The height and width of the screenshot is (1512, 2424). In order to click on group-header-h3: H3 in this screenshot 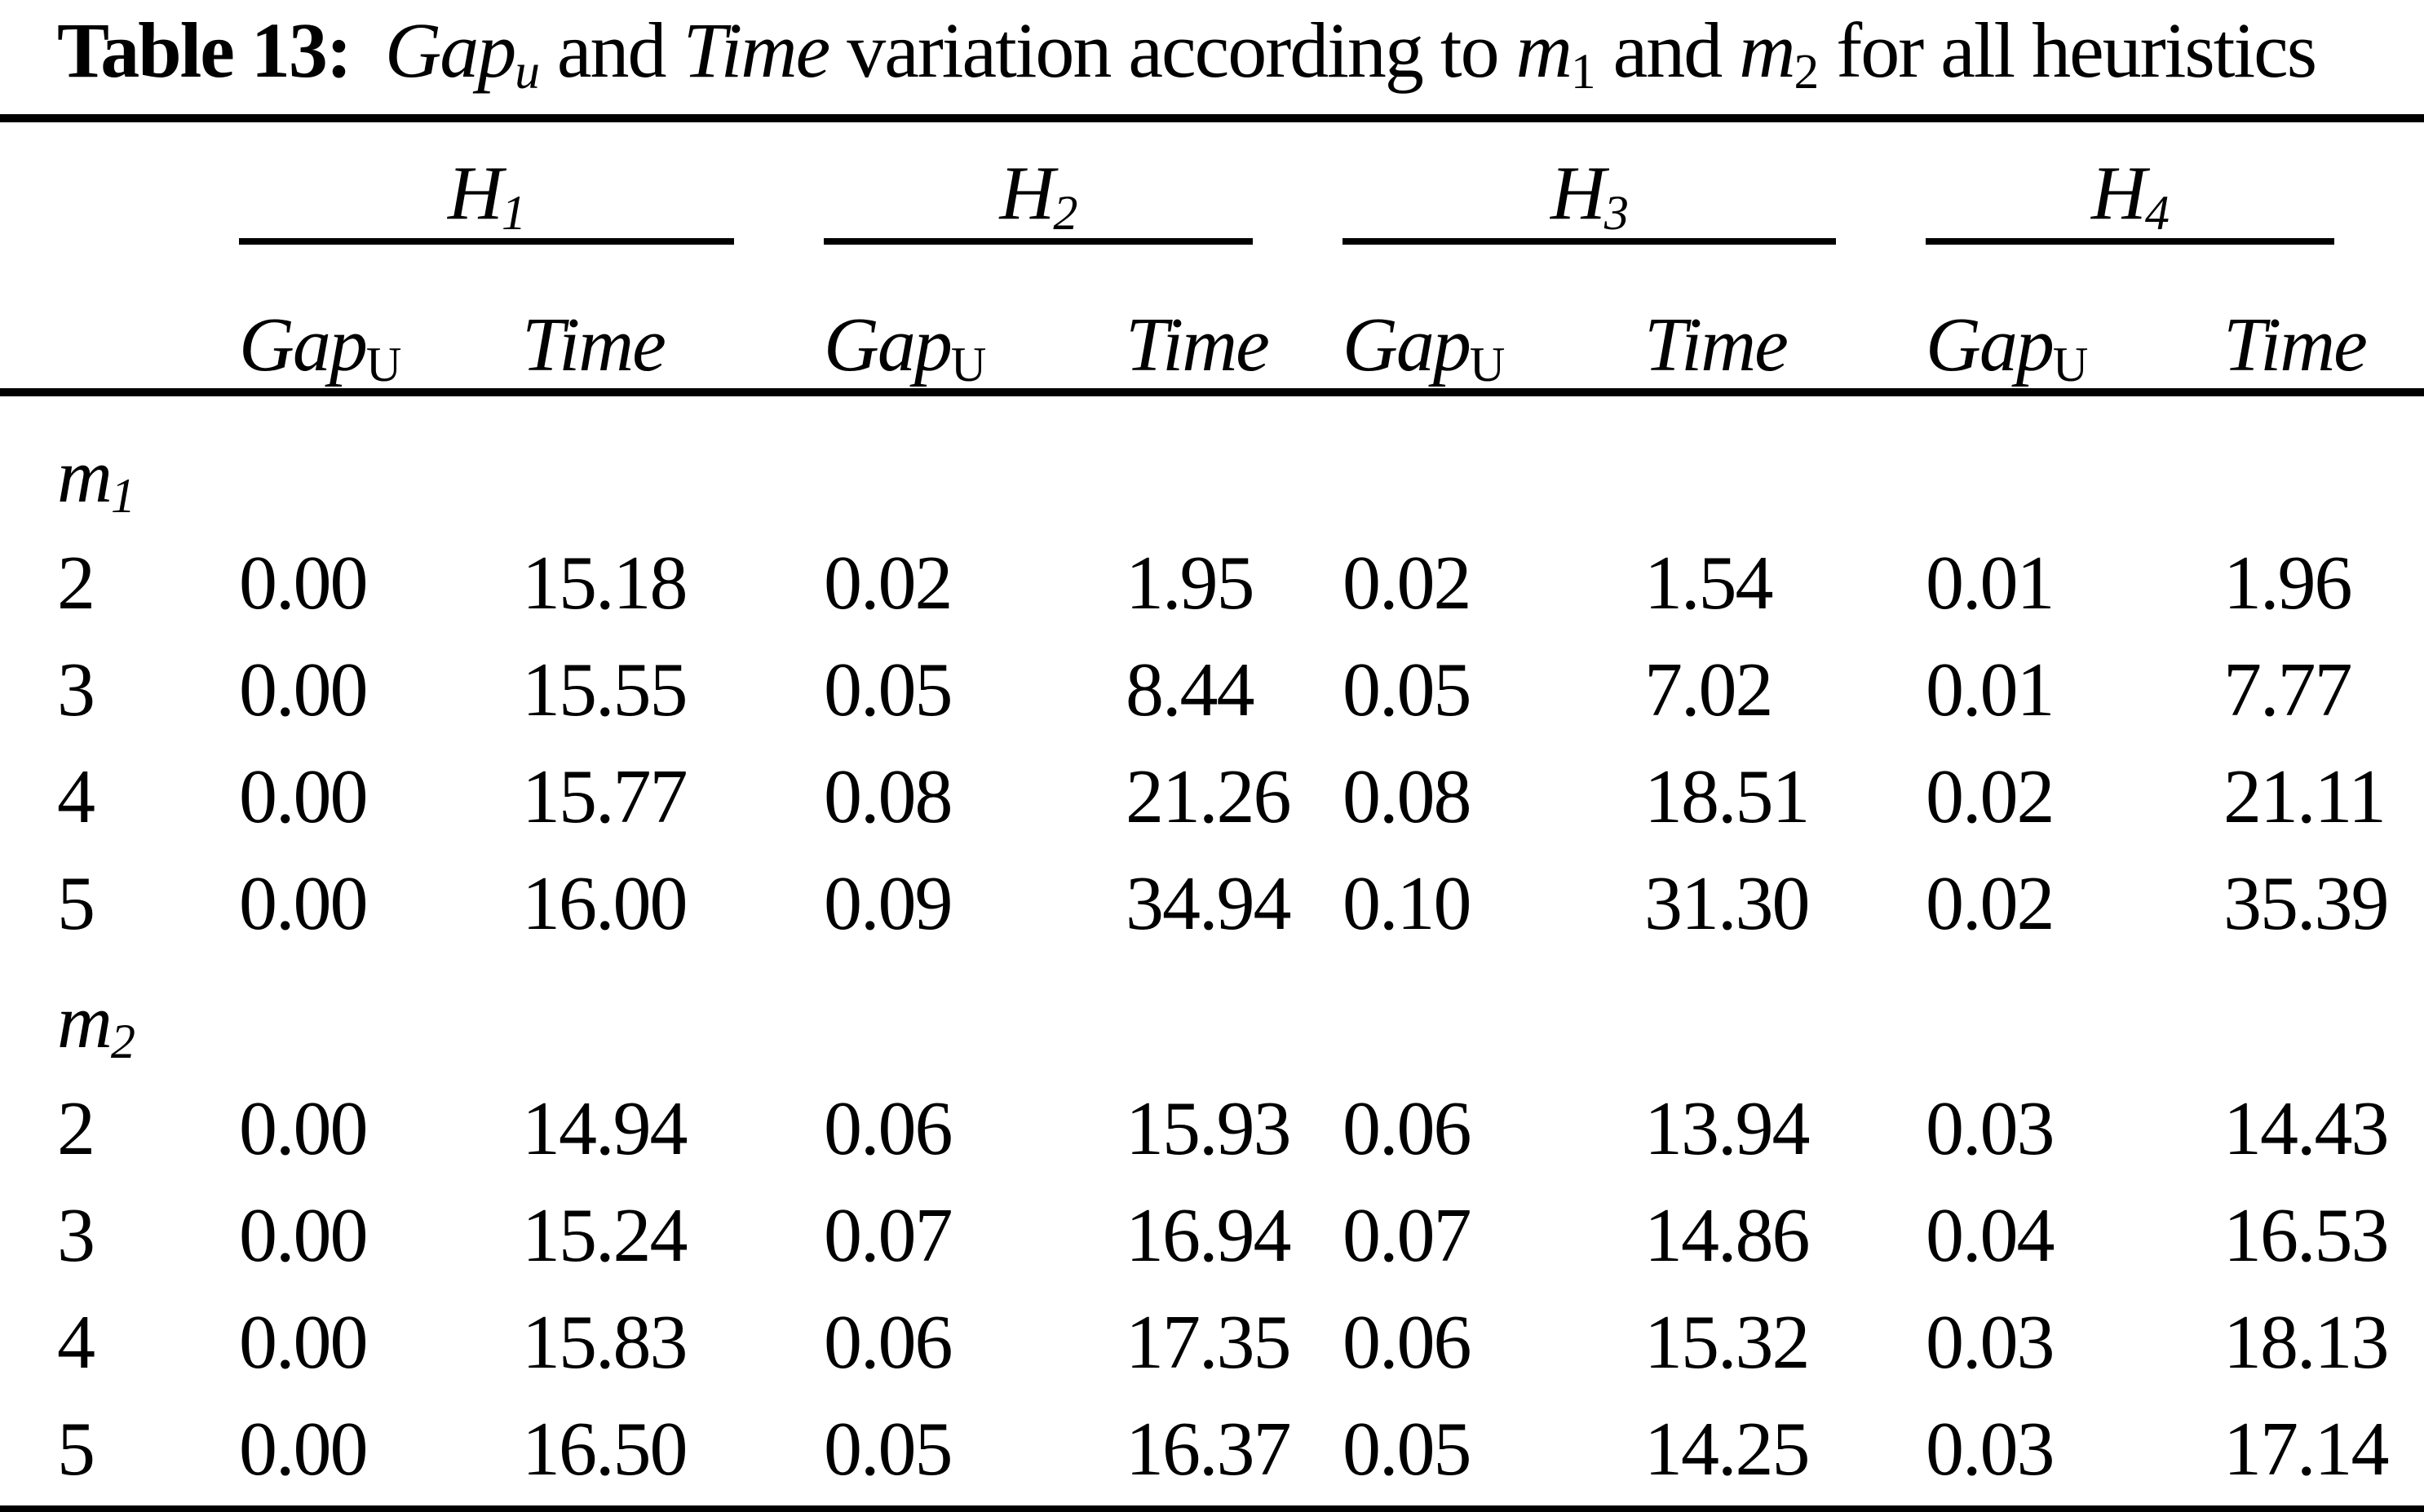, I will do `click(1634, 181)`.